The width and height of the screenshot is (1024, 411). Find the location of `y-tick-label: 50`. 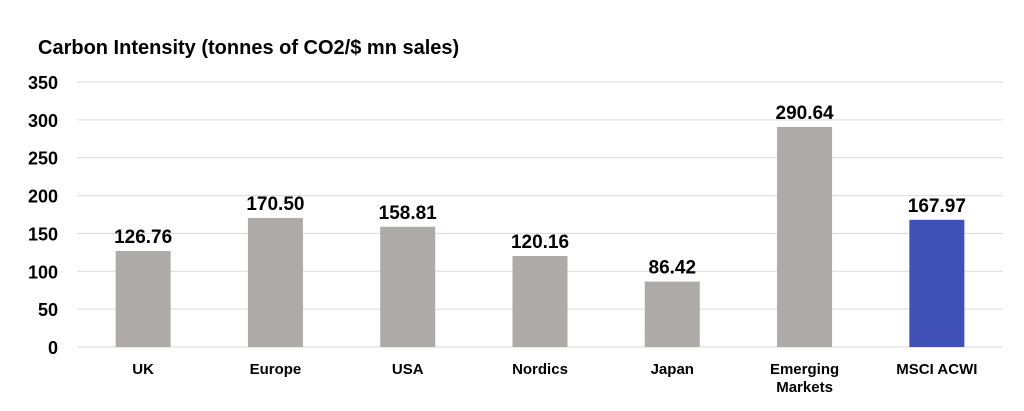

y-tick-label: 50 is located at coordinates (48, 310).